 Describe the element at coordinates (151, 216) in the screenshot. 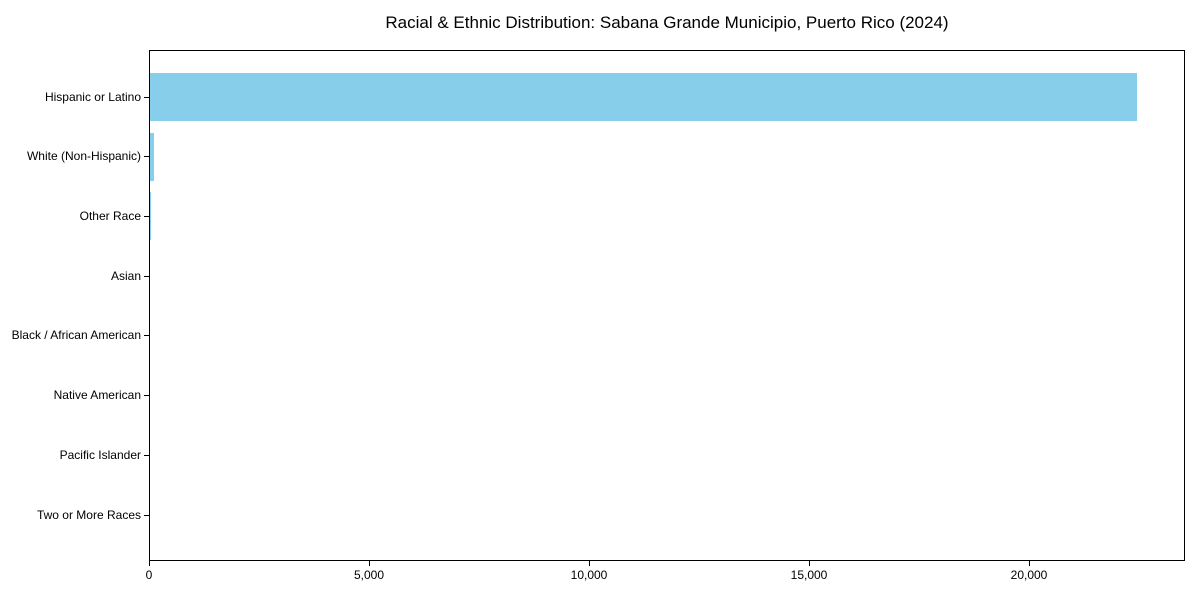

I see `bar-other-race` at that location.